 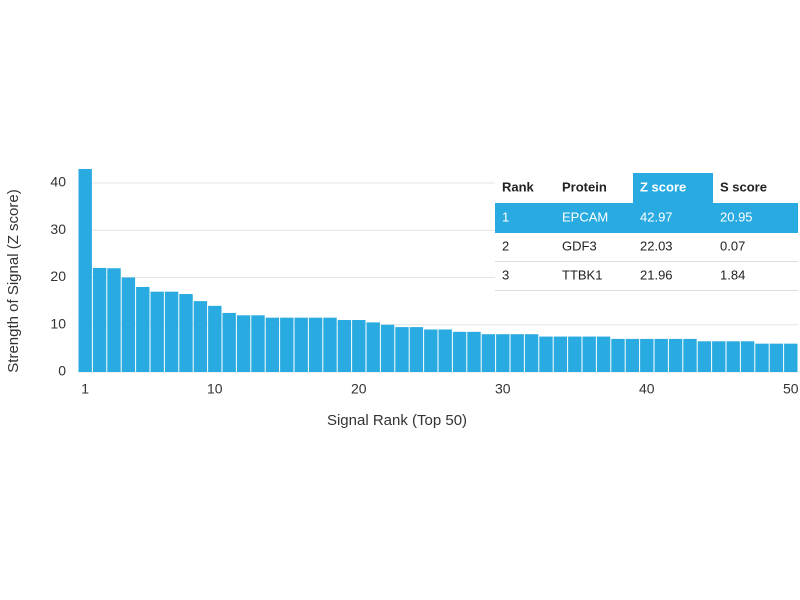 I want to click on row-highlight, so click(x=646, y=218).